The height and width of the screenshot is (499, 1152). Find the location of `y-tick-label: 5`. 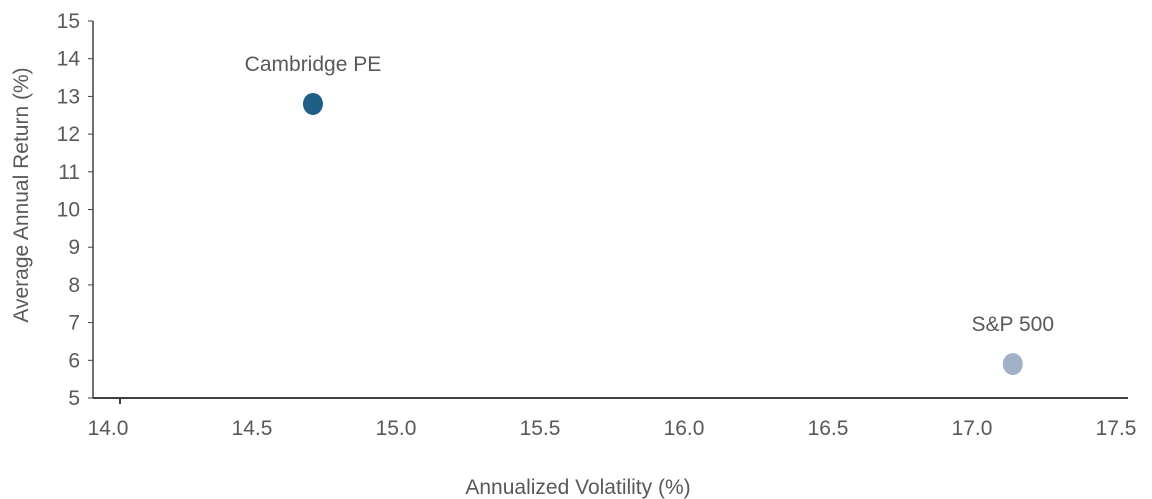

y-tick-label: 5 is located at coordinates (74, 398).